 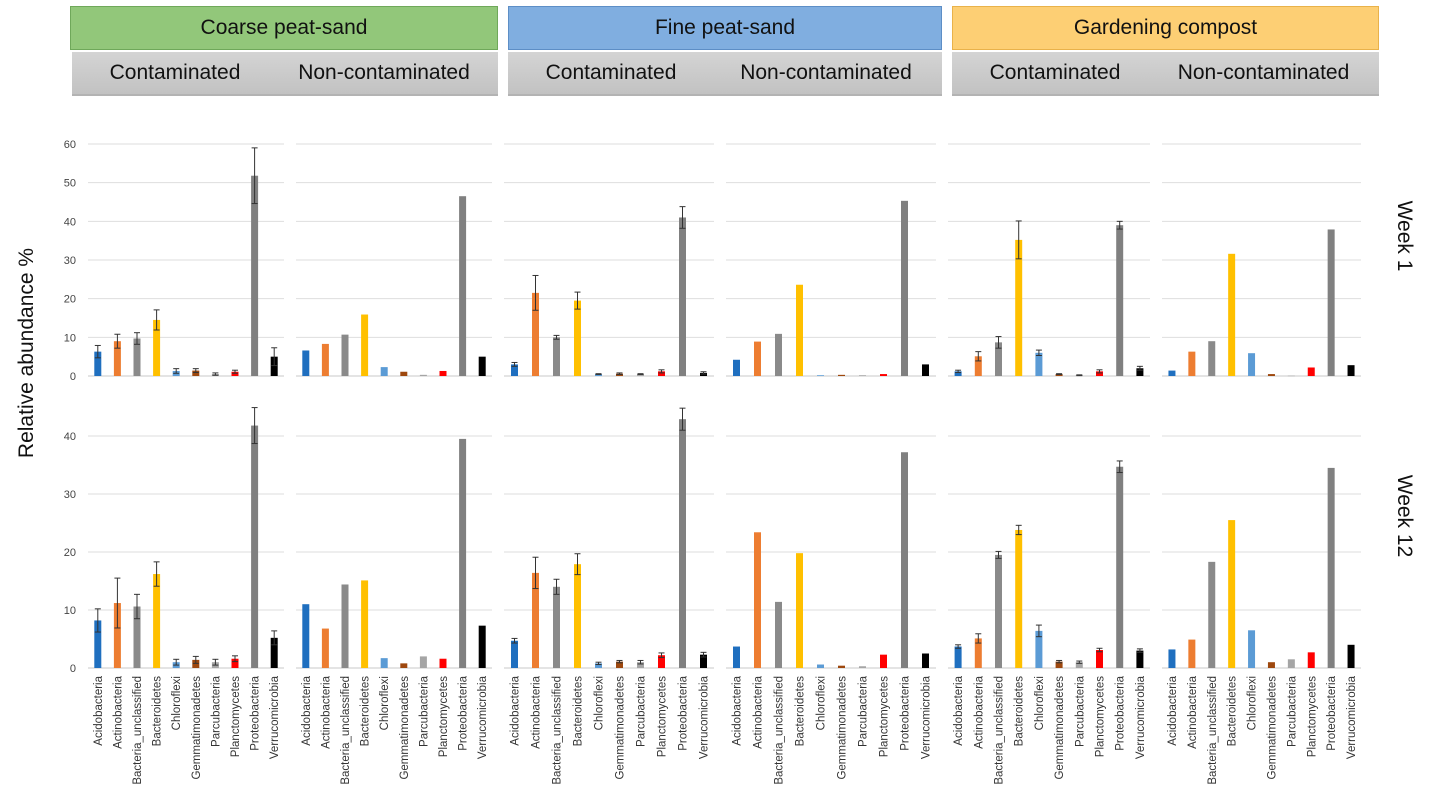 What do you see at coordinates (70, 495) in the screenshot?
I see `y-tick-label: 30` at bounding box center [70, 495].